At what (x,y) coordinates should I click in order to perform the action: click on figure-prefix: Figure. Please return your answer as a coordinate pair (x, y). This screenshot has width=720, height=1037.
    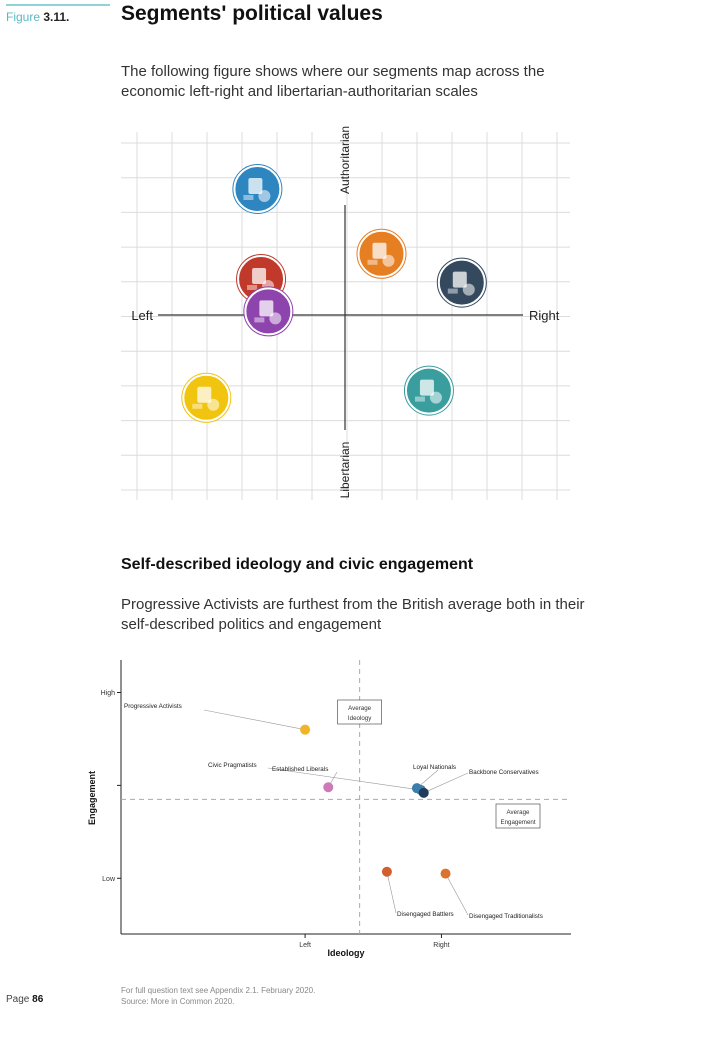
    Looking at the image, I should click on (23, 17).